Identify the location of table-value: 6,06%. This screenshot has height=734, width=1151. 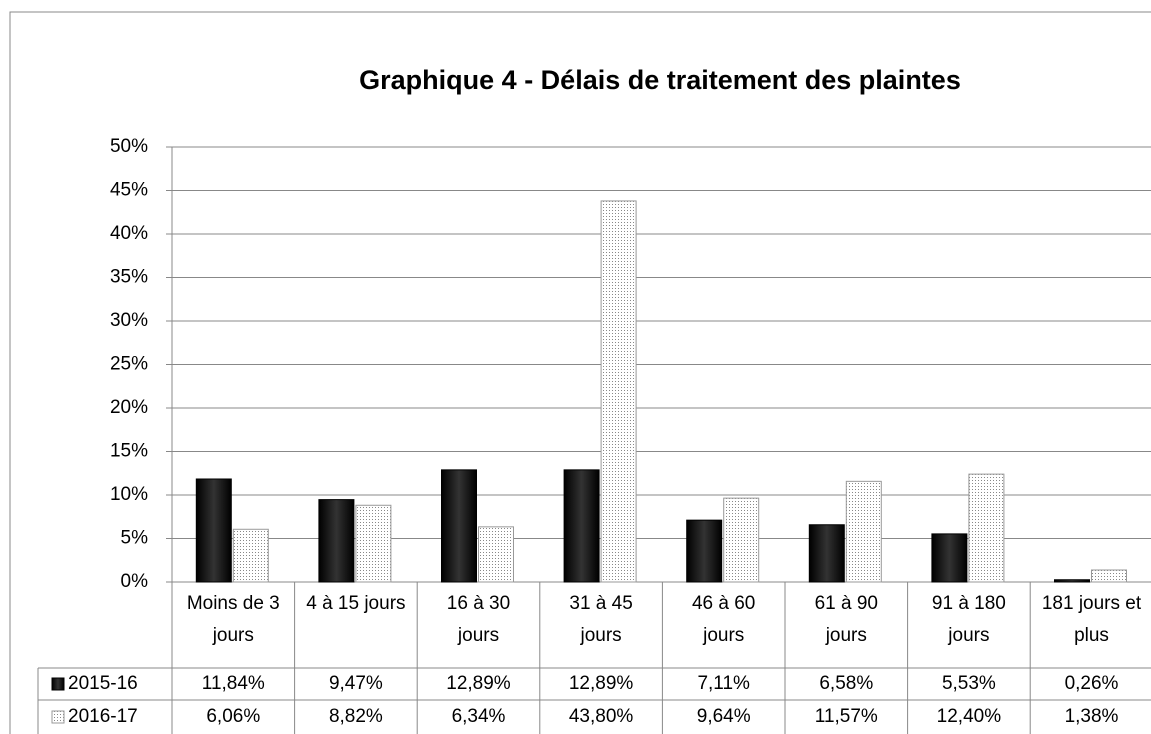
(233, 716).